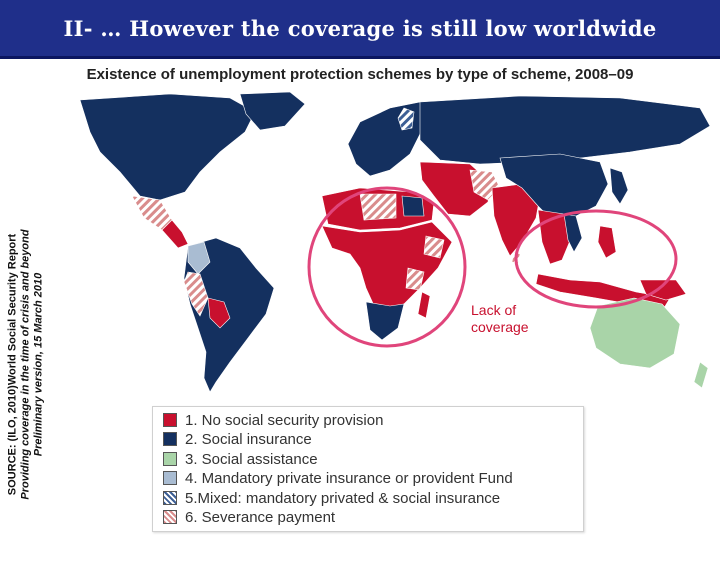 The width and height of the screenshot is (720, 565). I want to click on legend-label: 2. Social insurance, so click(248, 439).